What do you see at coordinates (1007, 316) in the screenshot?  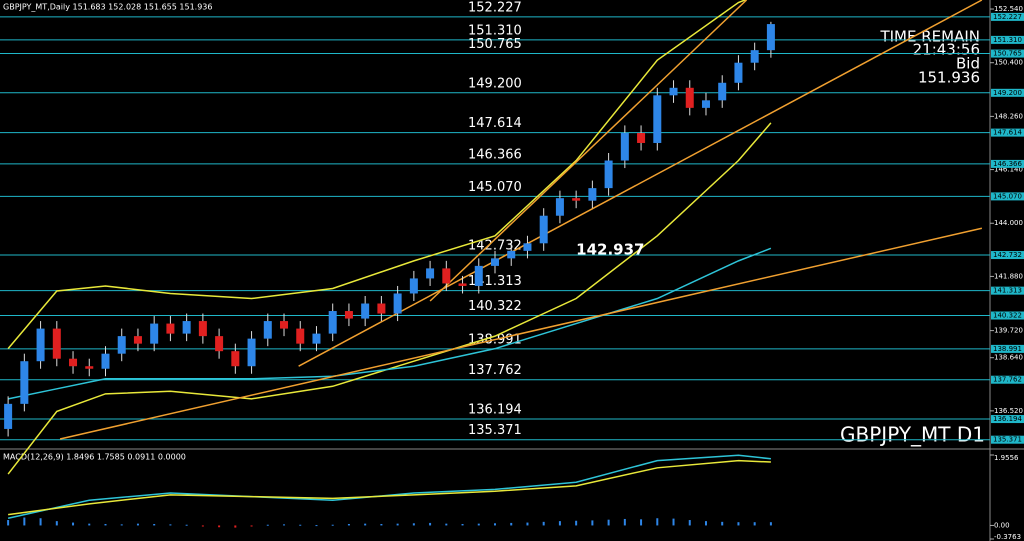 I see `level-tag-label: 140.322` at bounding box center [1007, 316].